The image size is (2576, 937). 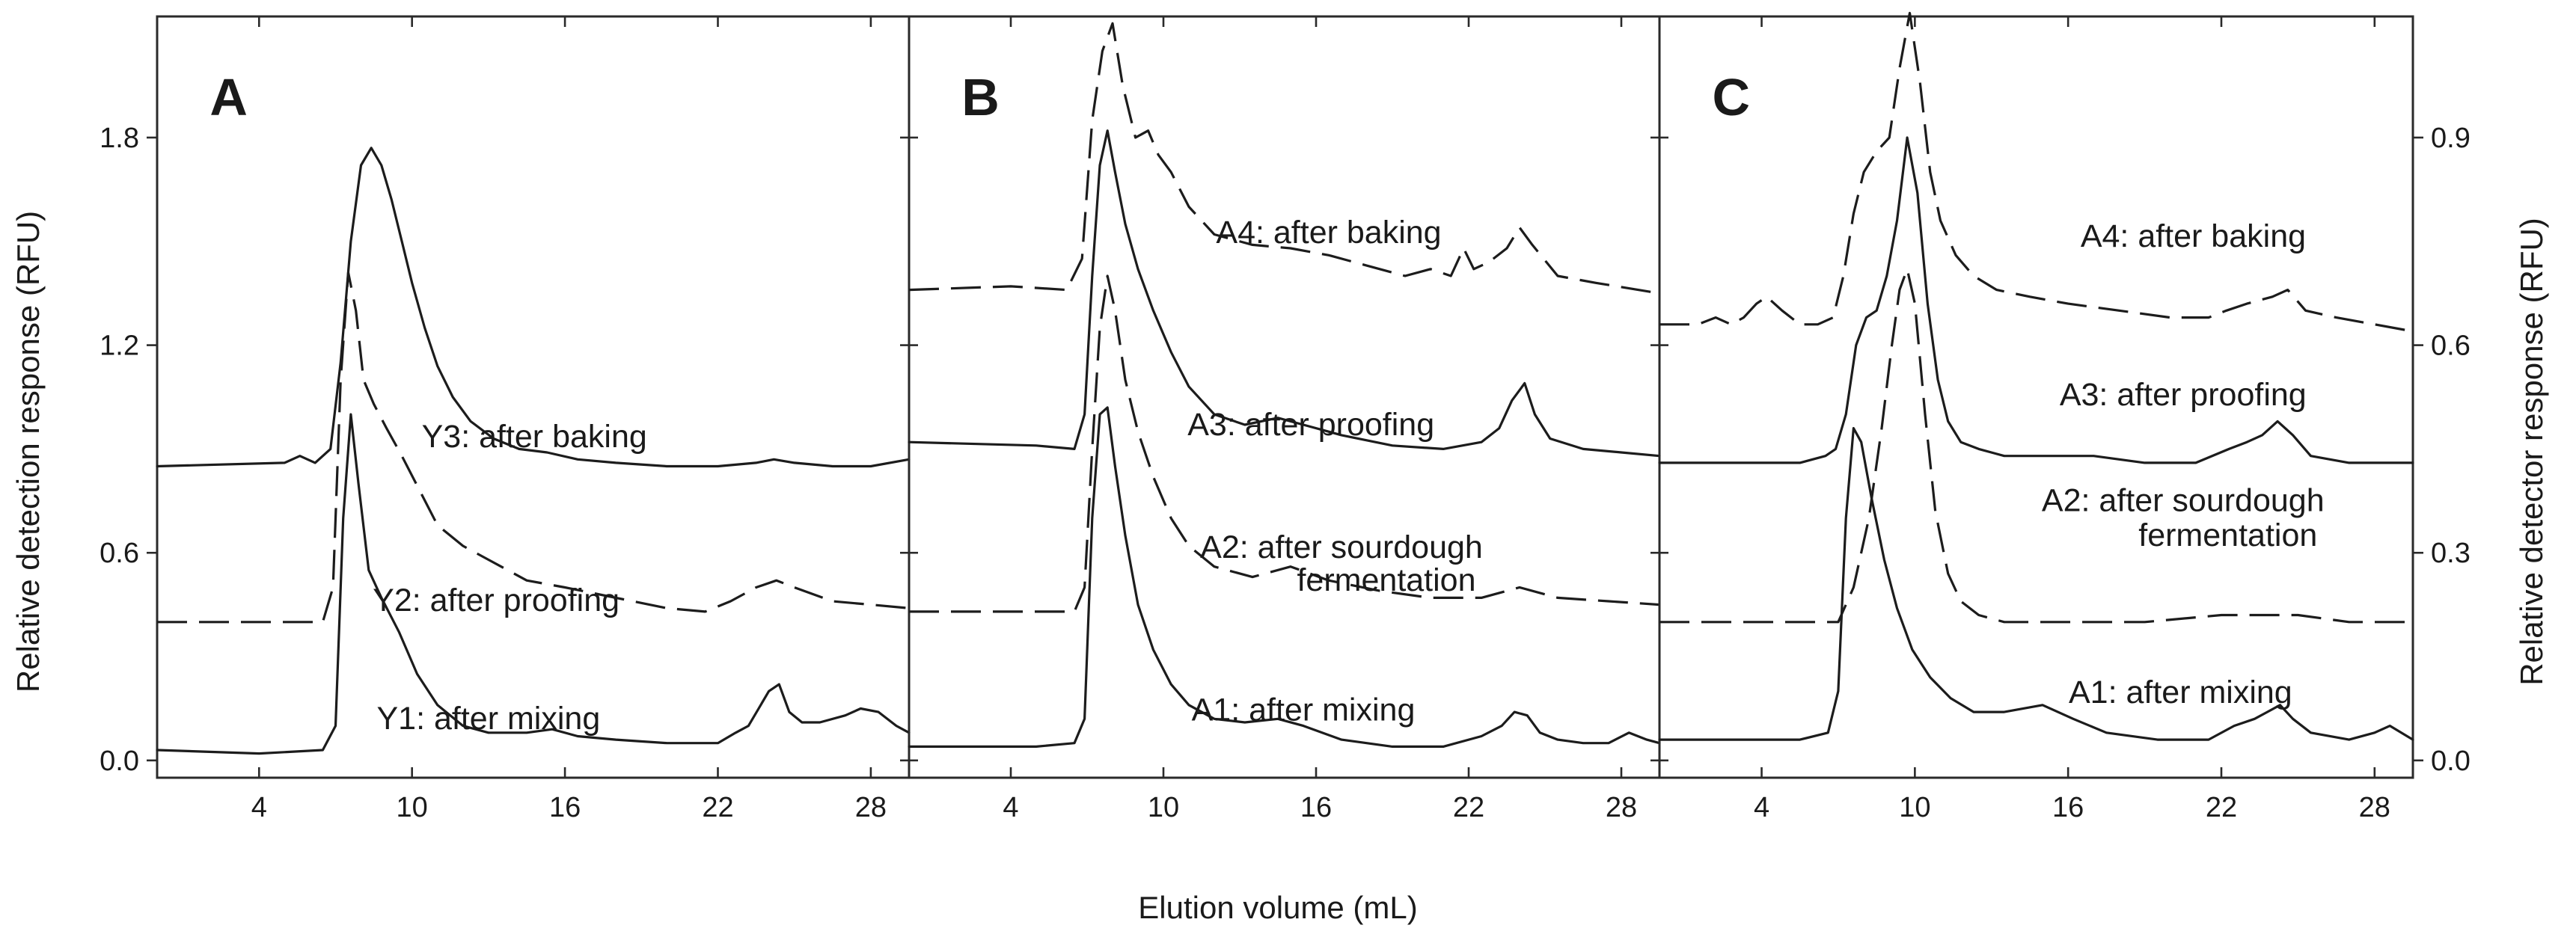 What do you see at coordinates (2068, 807) in the screenshot?
I see `panel-c-x-tick-label-16: 16` at bounding box center [2068, 807].